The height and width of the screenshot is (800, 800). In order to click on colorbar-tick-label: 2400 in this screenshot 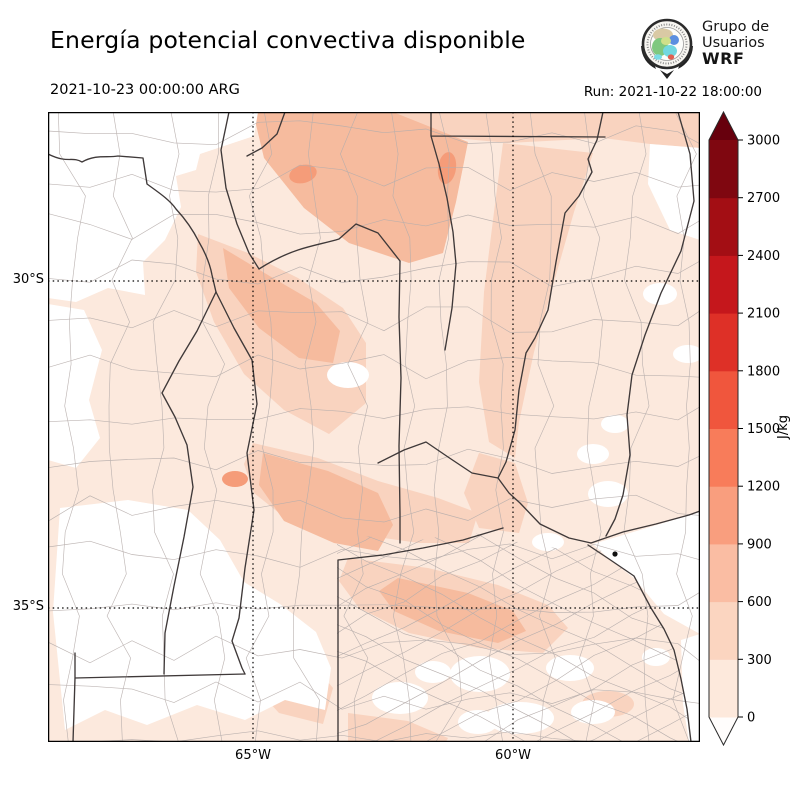, I will do `click(763, 256)`.